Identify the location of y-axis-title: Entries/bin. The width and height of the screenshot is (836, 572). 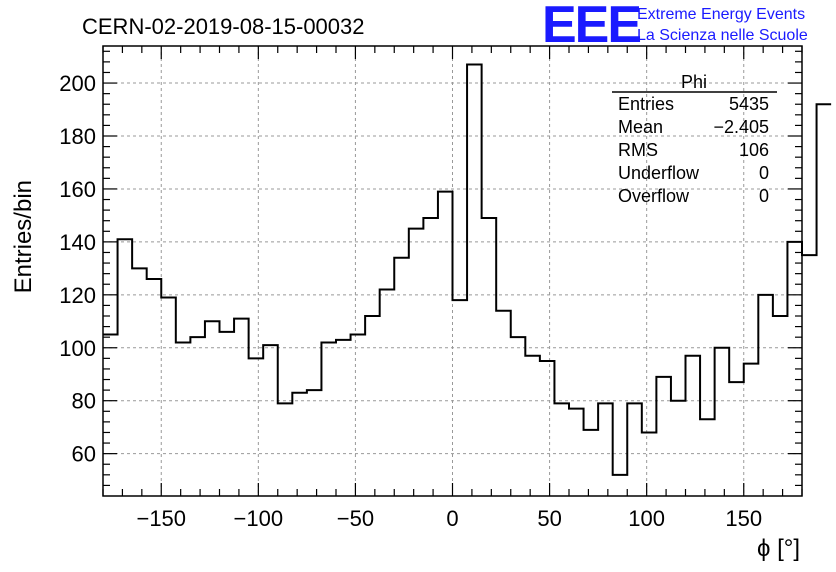
(23, 236).